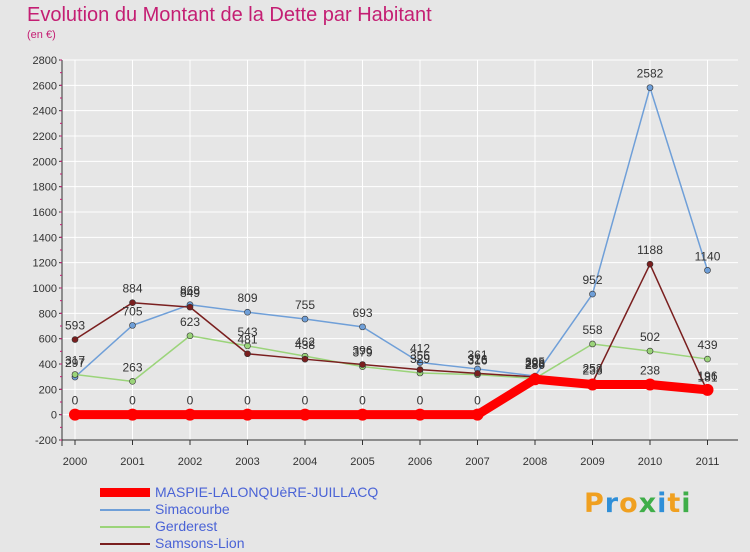  What do you see at coordinates (247, 298) in the screenshot?
I see `data-label: 809` at bounding box center [247, 298].